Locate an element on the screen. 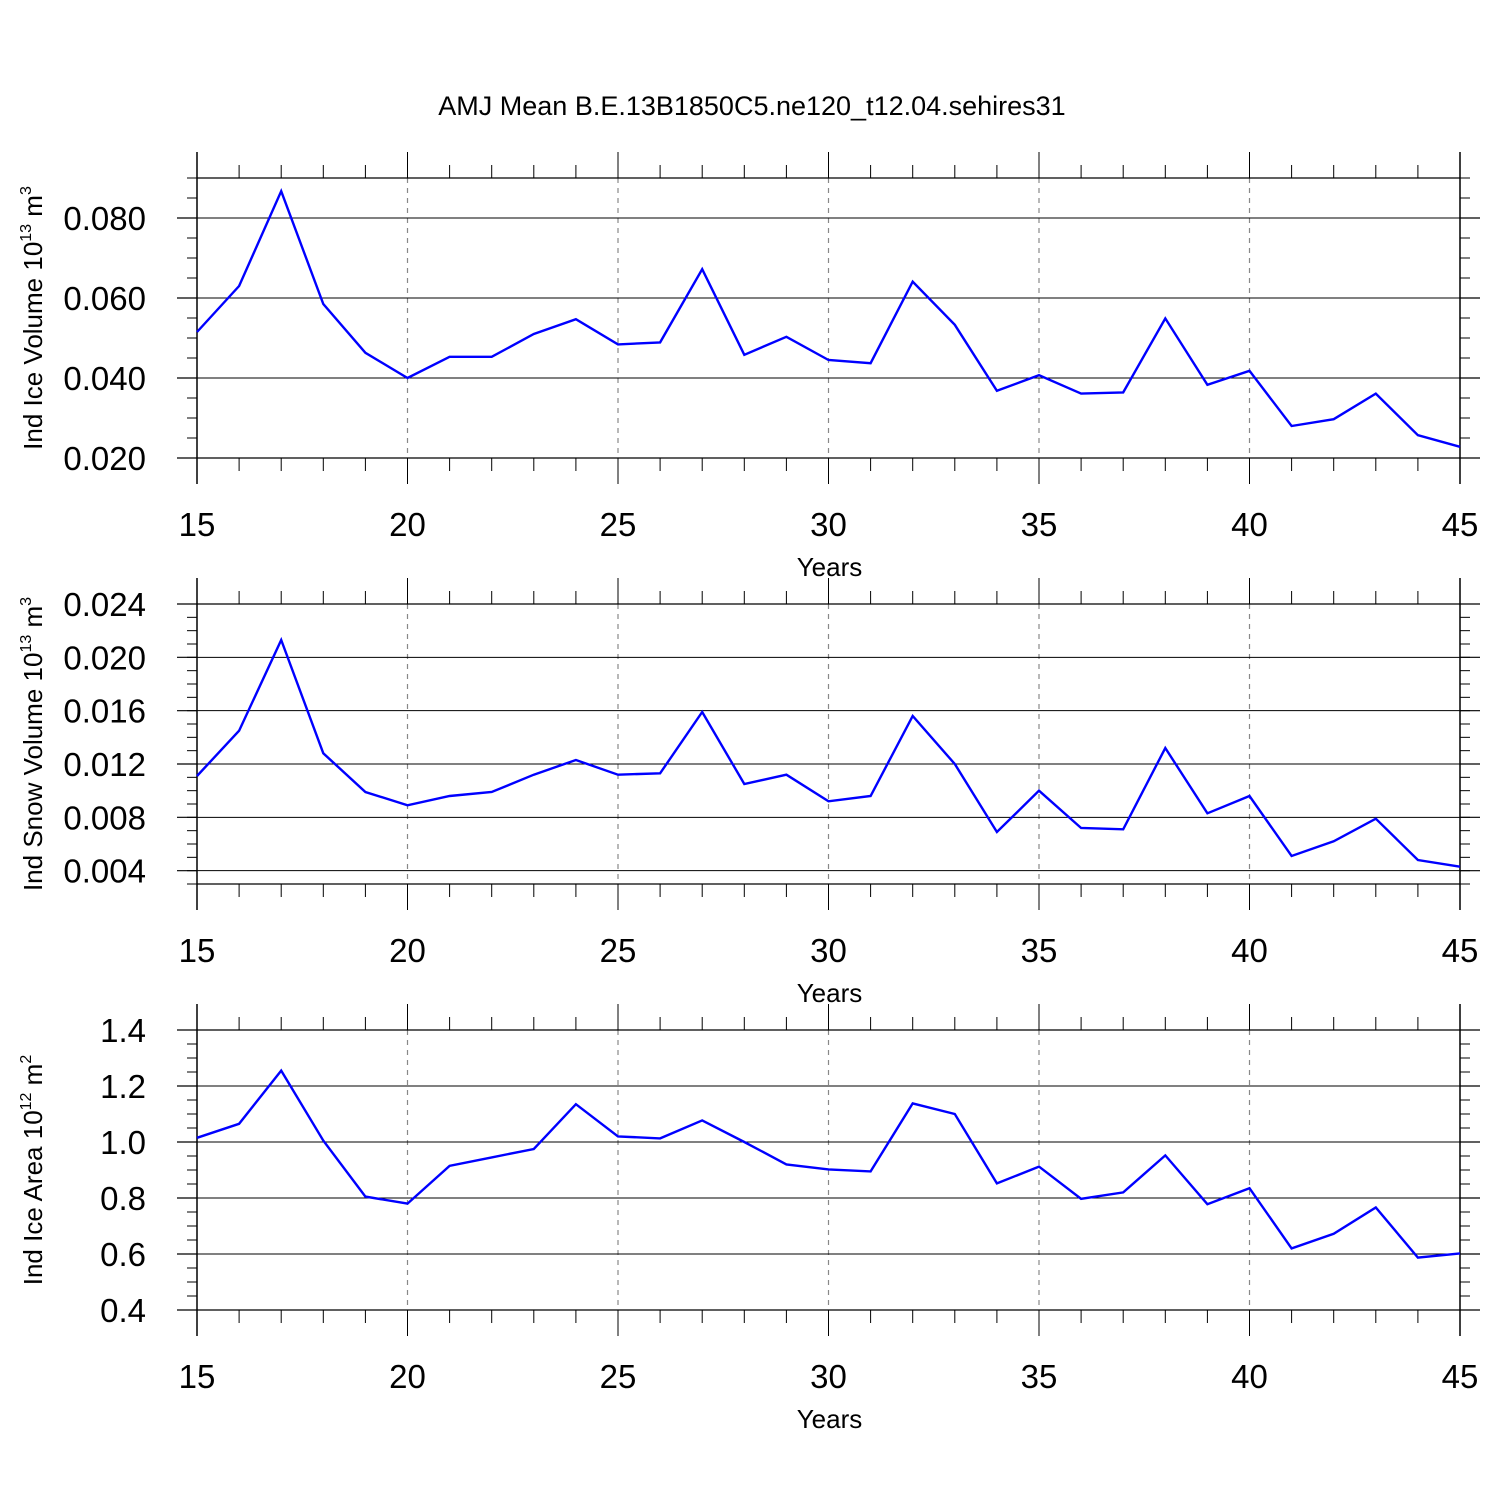 The height and width of the screenshot is (1500, 1500). ice-volume-y-title-unit: m is located at coordinates (33, 209).